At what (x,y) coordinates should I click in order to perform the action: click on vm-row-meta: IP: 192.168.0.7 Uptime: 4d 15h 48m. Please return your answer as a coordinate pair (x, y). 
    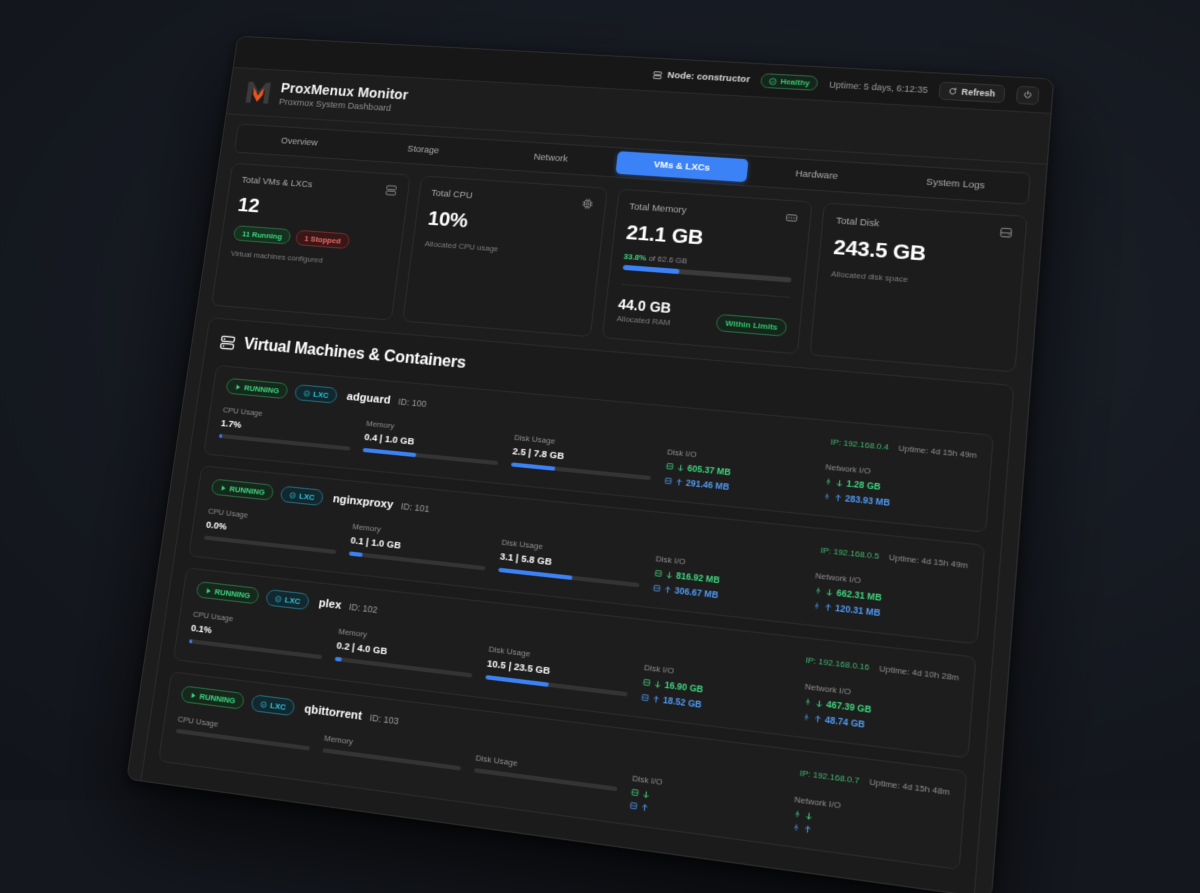
    Looking at the image, I should click on (874, 781).